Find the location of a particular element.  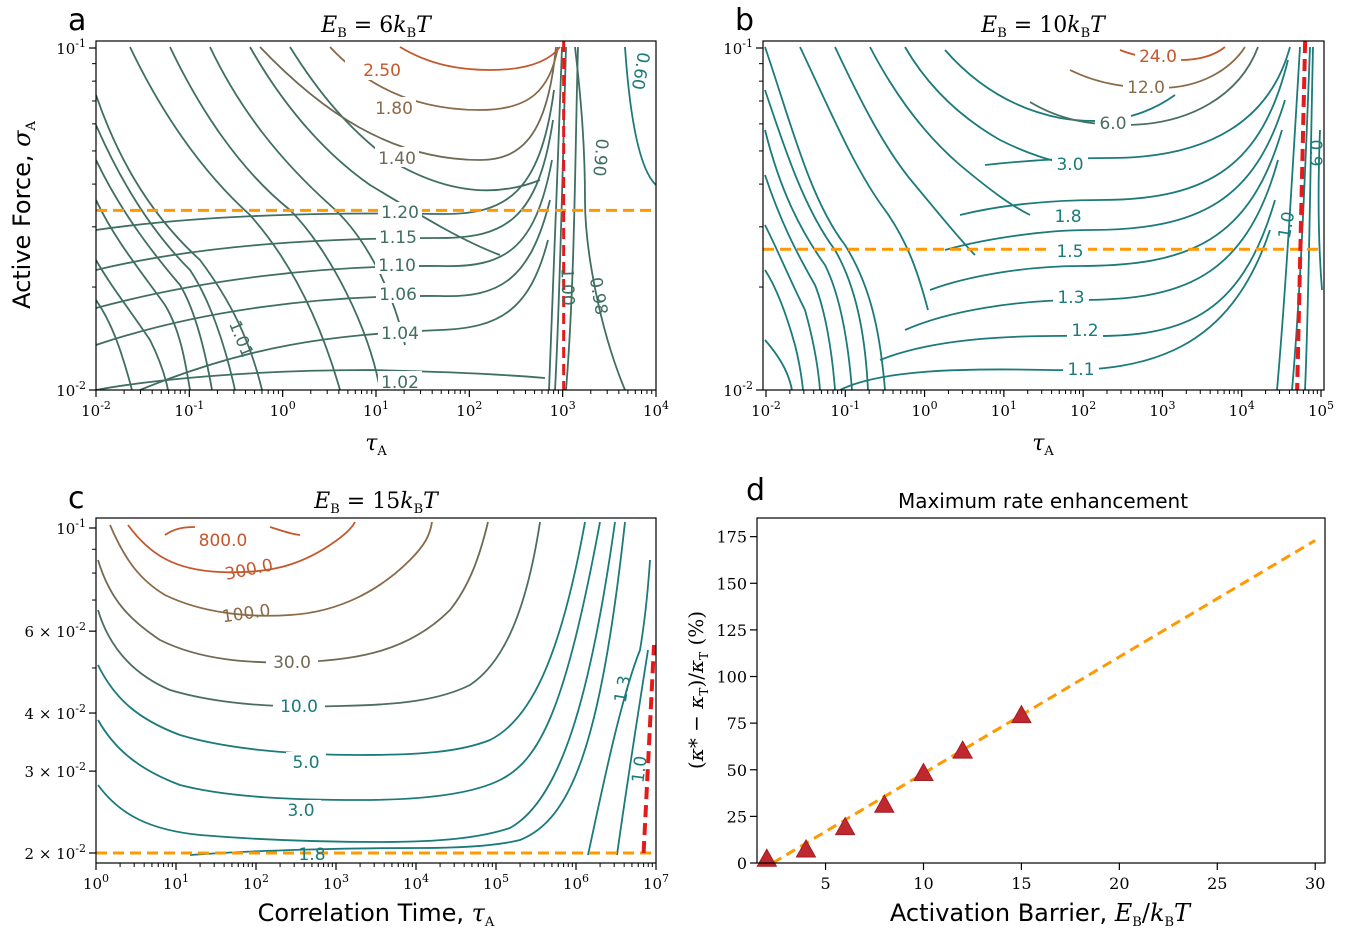

panel-letter-d: d is located at coordinates (755, 490).